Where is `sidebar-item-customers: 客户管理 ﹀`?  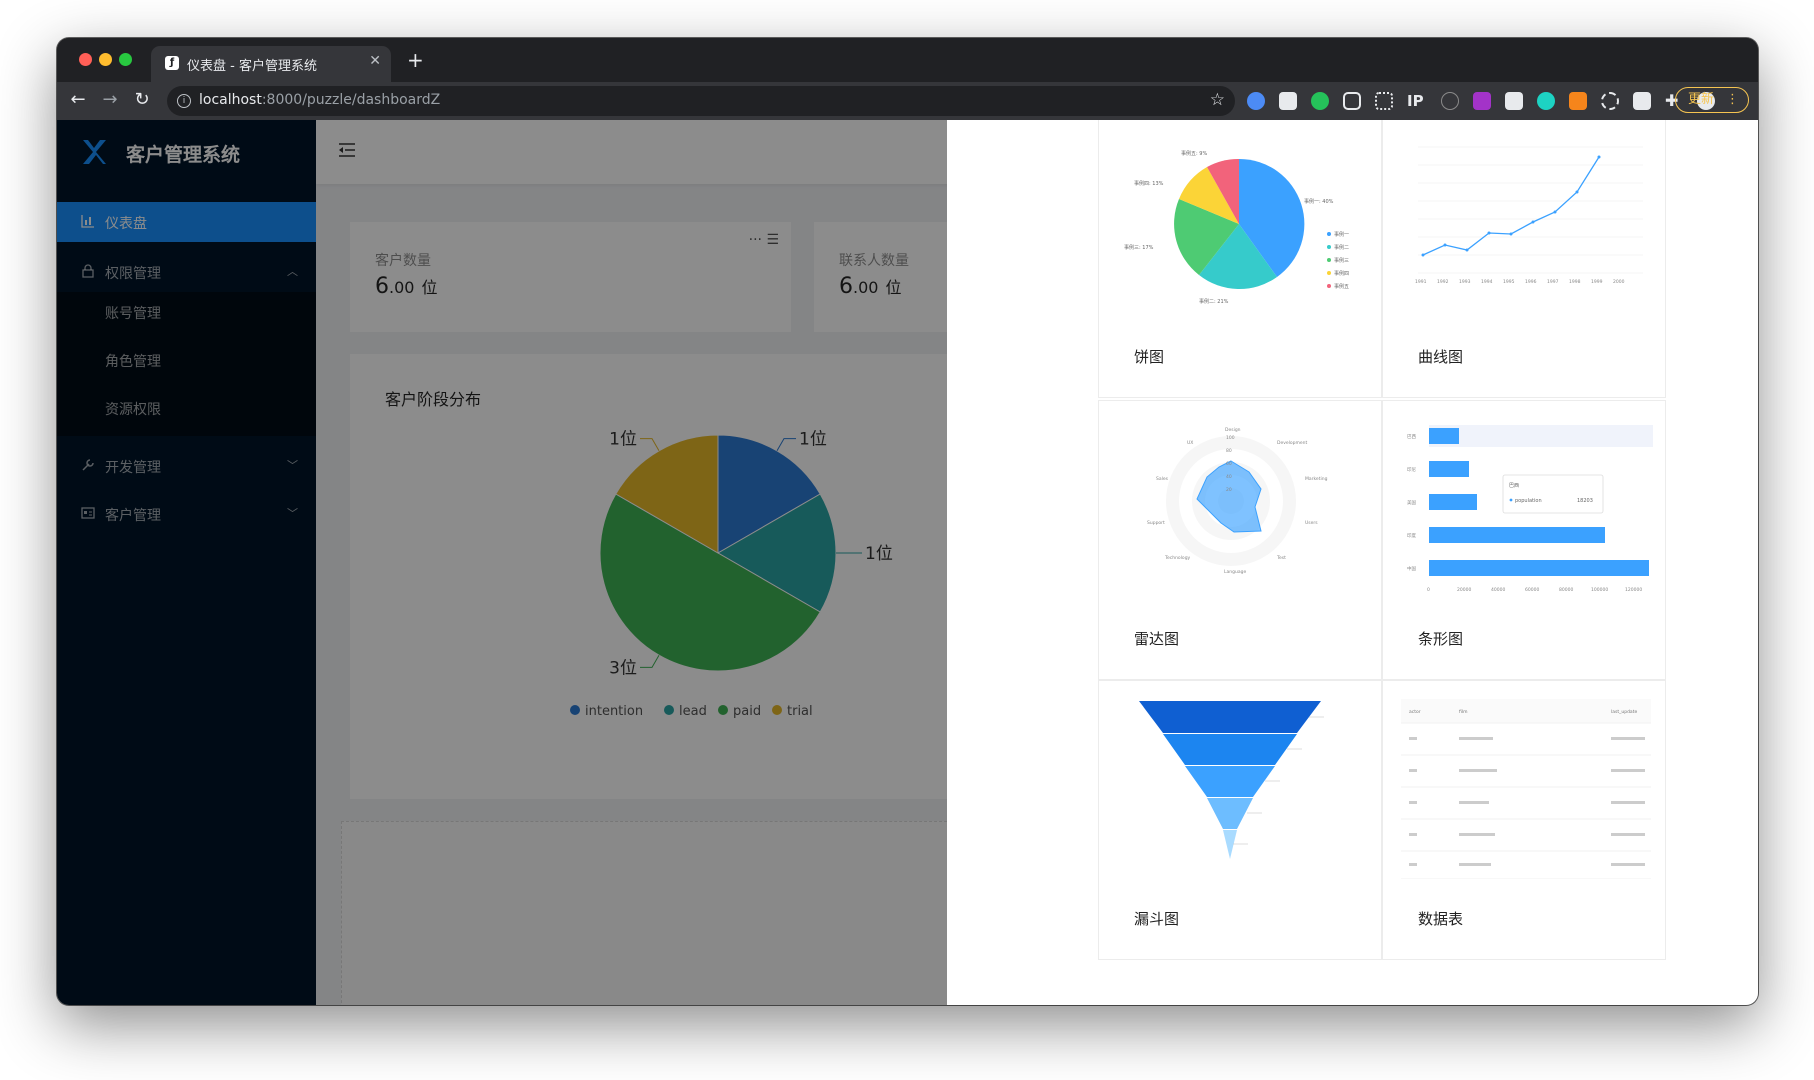
sidebar-item-customers: 客户管理 ﹀ is located at coordinates (186, 514).